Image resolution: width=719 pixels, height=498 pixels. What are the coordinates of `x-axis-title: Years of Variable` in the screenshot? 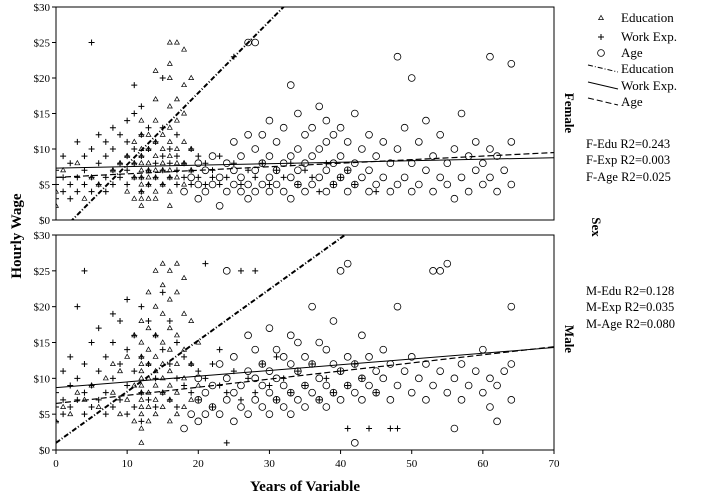 It's located at (305, 487).